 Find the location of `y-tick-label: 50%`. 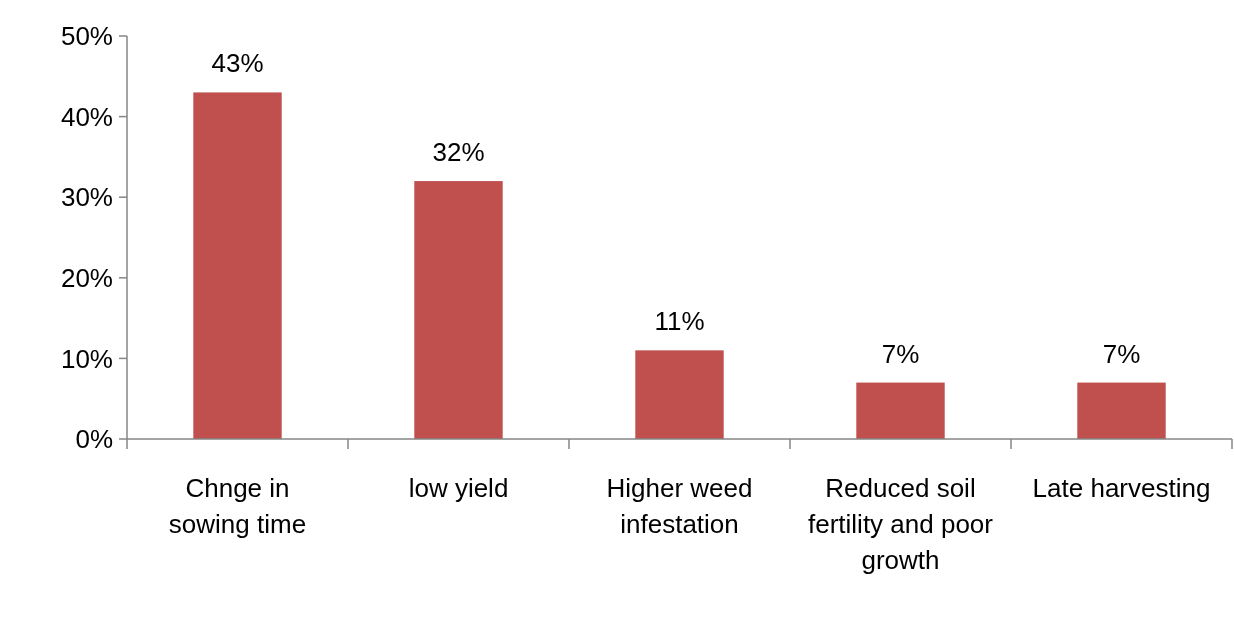

y-tick-label: 50% is located at coordinates (86, 36).